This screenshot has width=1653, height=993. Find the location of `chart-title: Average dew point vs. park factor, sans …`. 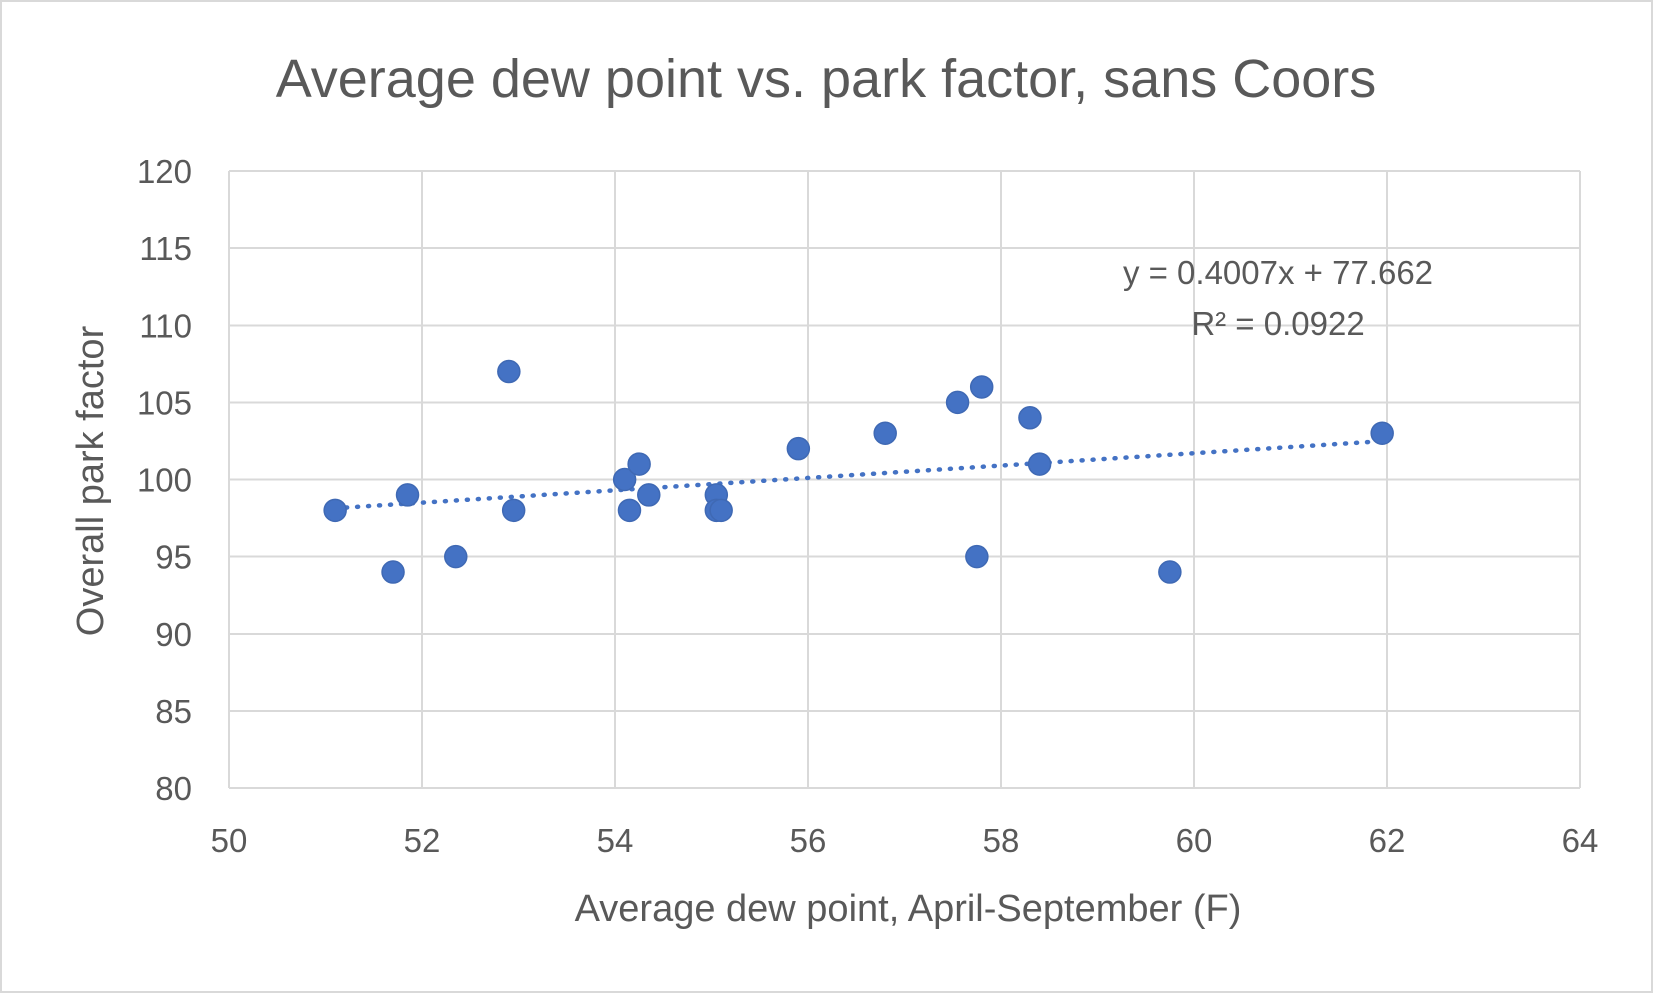

chart-title: Average dew point vs. park factor, sans … is located at coordinates (826, 79).